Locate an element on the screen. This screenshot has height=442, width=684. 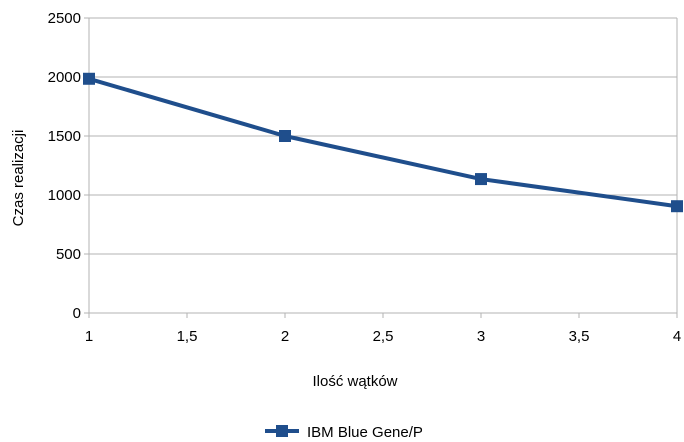
legend-marker is located at coordinates (282, 431).